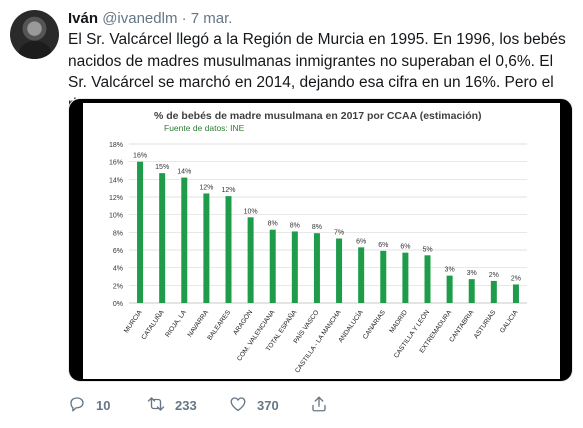 The image size is (583, 428). I want to click on author-name: Iván, so click(83, 18).